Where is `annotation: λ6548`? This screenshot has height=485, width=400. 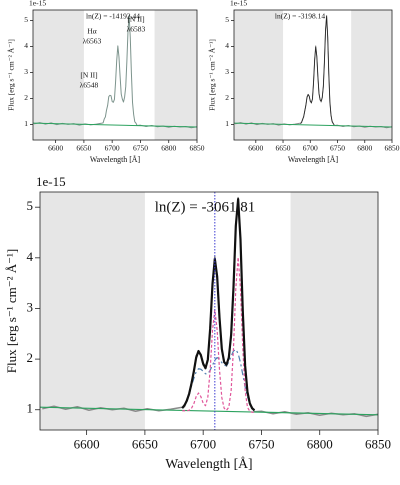 annotation: λ6548 is located at coordinates (89, 85).